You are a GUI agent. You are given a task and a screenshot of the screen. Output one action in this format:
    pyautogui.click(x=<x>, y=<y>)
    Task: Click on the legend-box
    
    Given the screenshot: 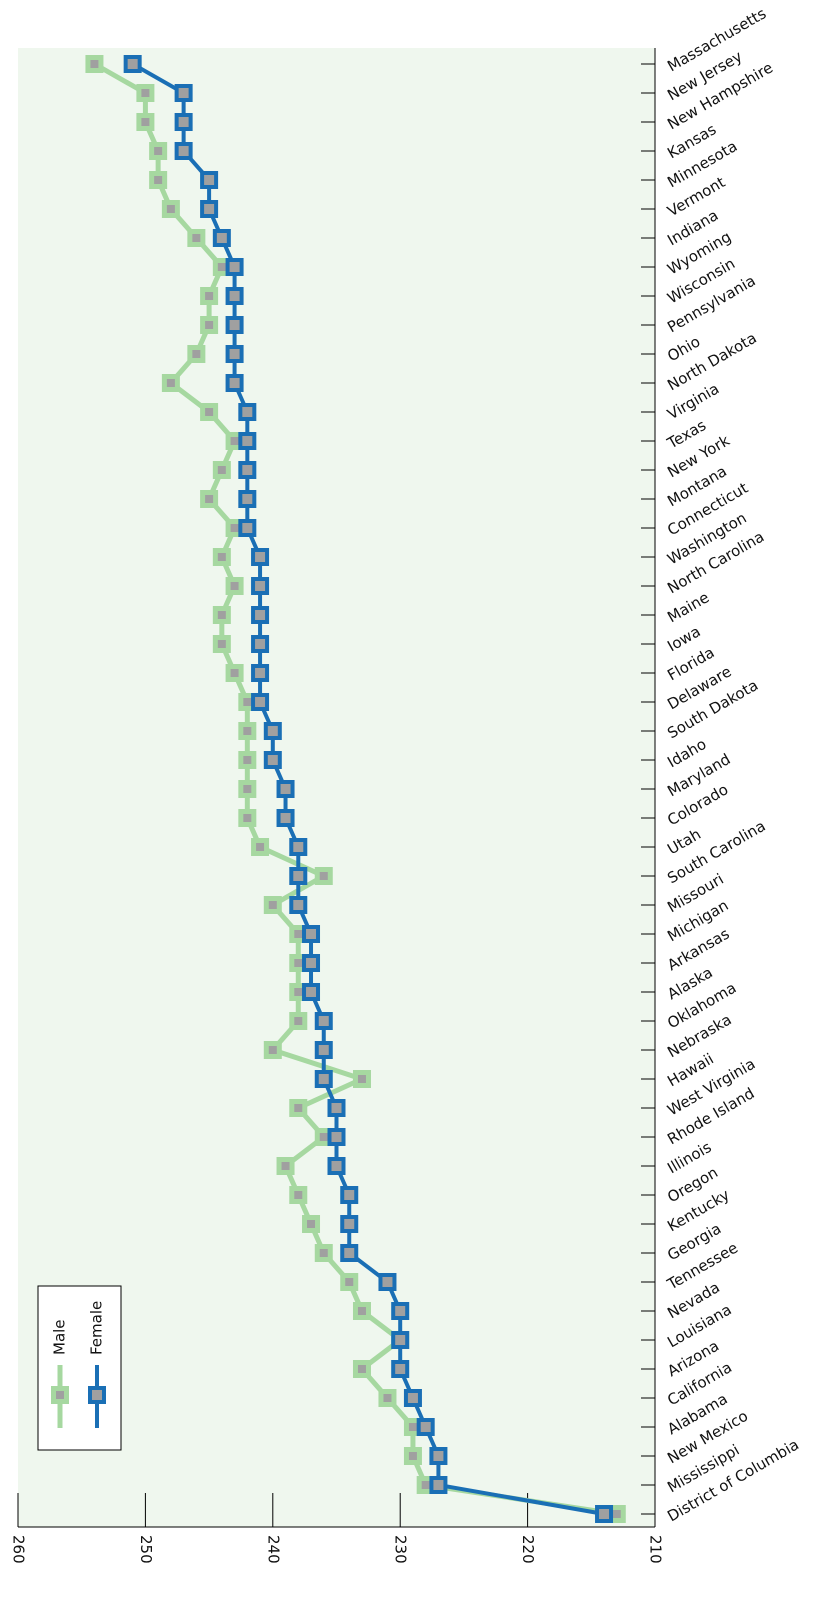 What is the action you would take?
    pyautogui.click(x=79, y=1368)
    